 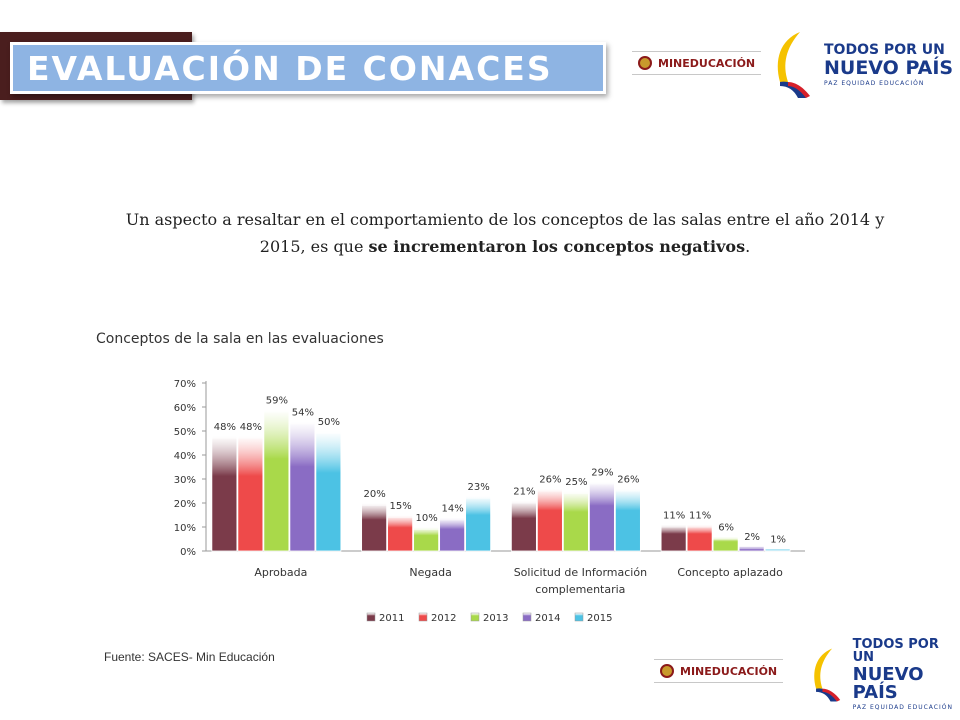 I want to click on legend-swatch-2015, so click(x=579, y=617).